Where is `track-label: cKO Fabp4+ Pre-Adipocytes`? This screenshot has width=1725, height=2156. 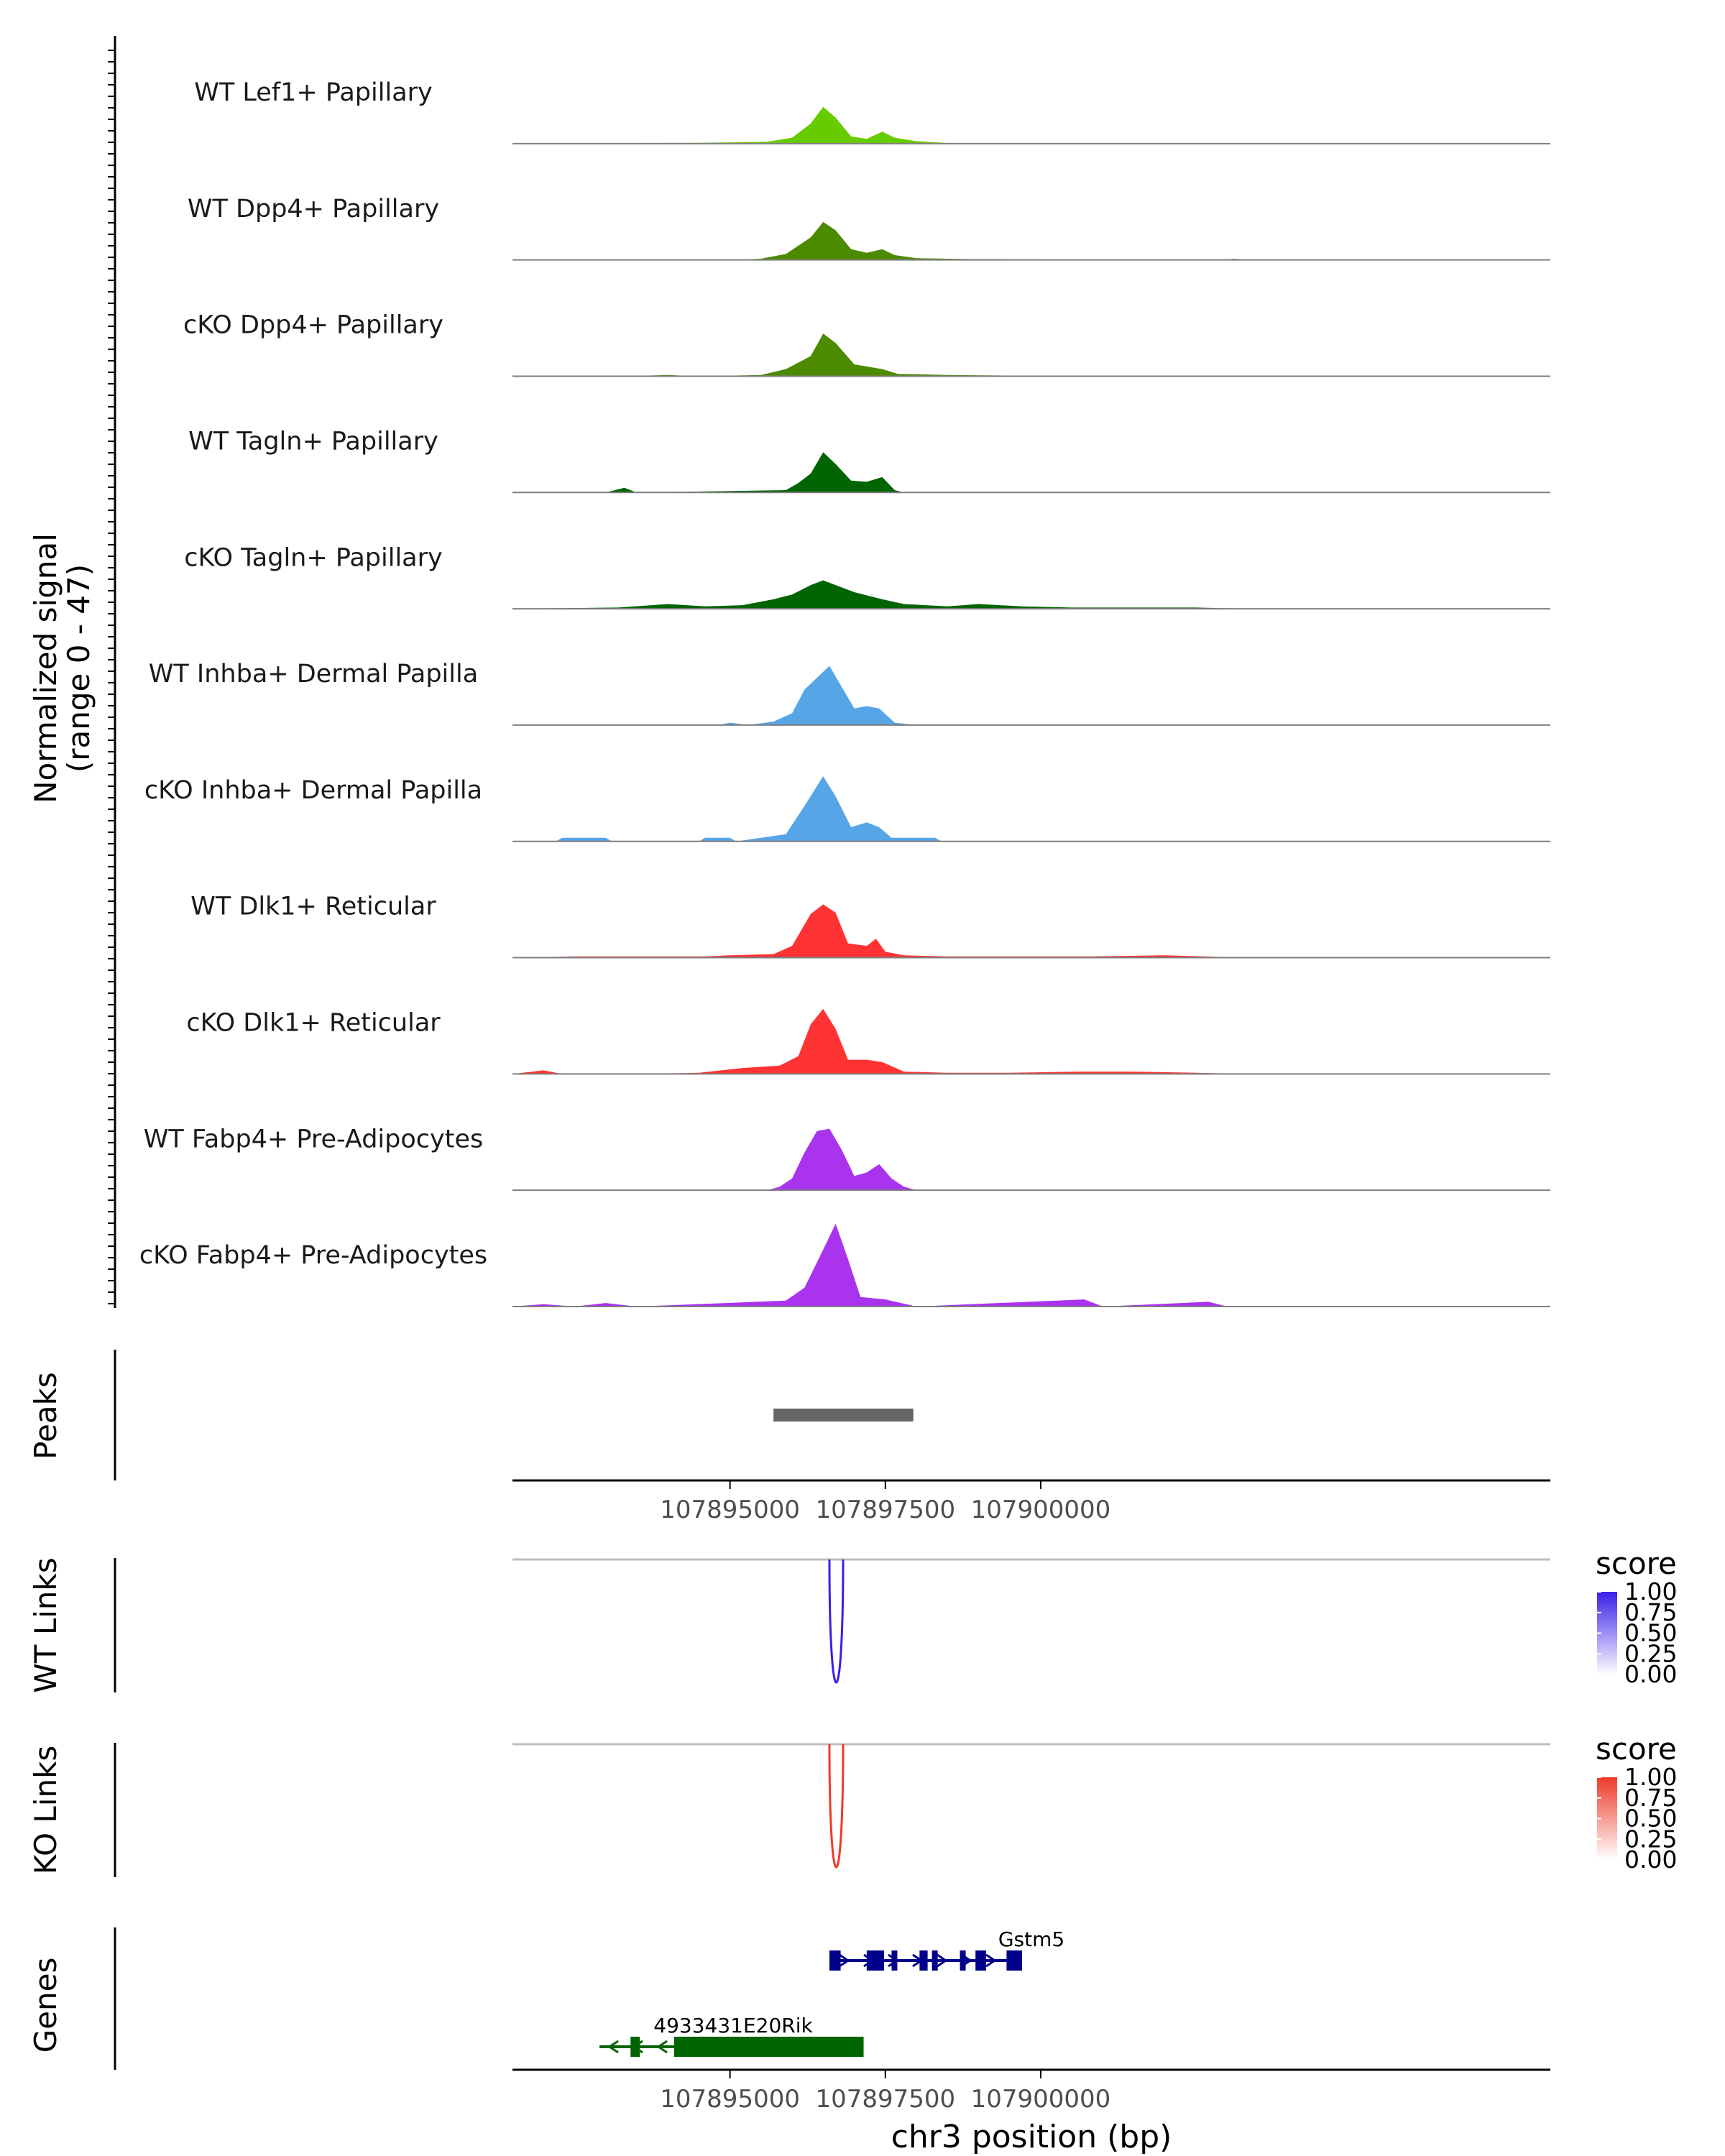
track-label: cKO Fabp4+ Pre-Adipocytes is located at coordinates (313, 1256).